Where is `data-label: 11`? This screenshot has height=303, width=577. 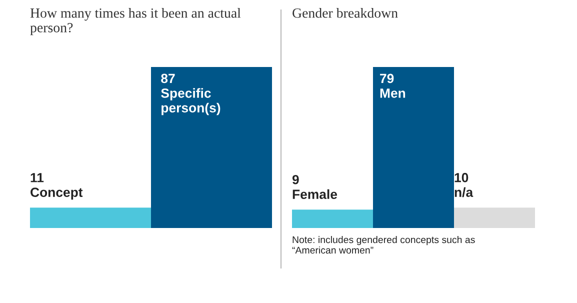 data-label: 11 is located at coordinates (37, 177).